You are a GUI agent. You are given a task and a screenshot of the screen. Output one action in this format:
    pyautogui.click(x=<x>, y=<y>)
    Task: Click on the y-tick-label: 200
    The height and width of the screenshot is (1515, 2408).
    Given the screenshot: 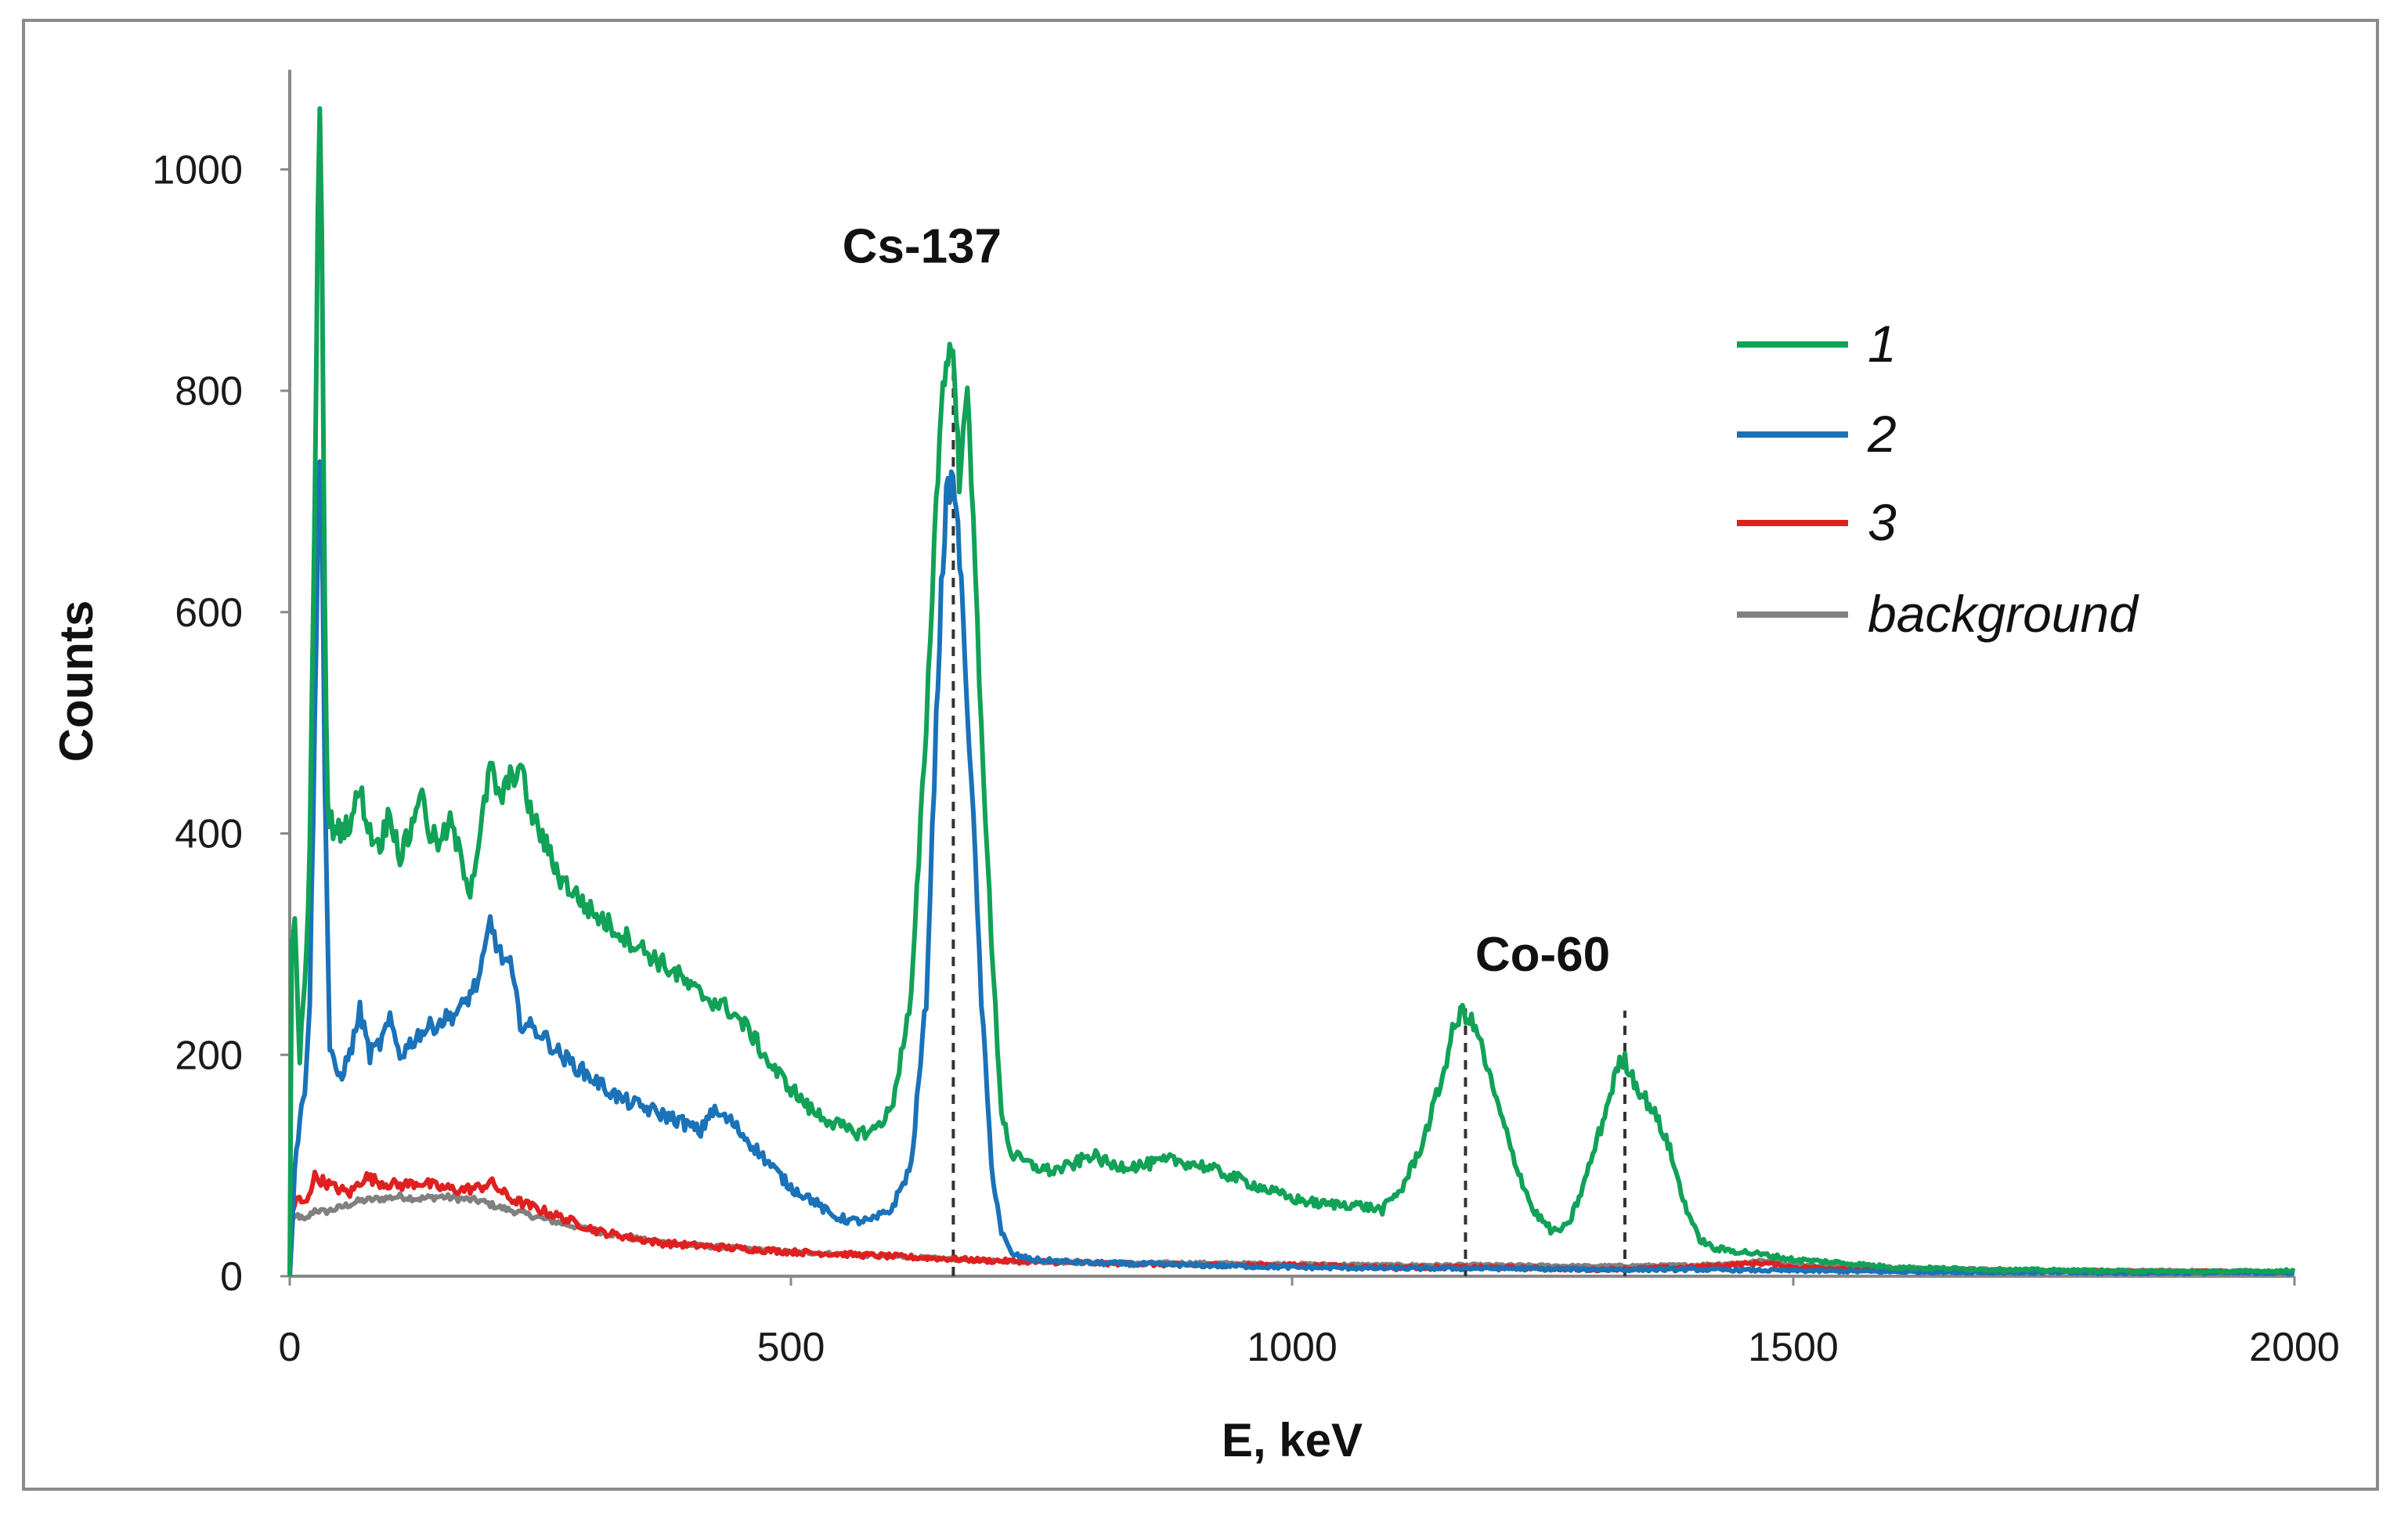 What is the action you would take?
    pyautogui.click(x=209, y=1055)
    